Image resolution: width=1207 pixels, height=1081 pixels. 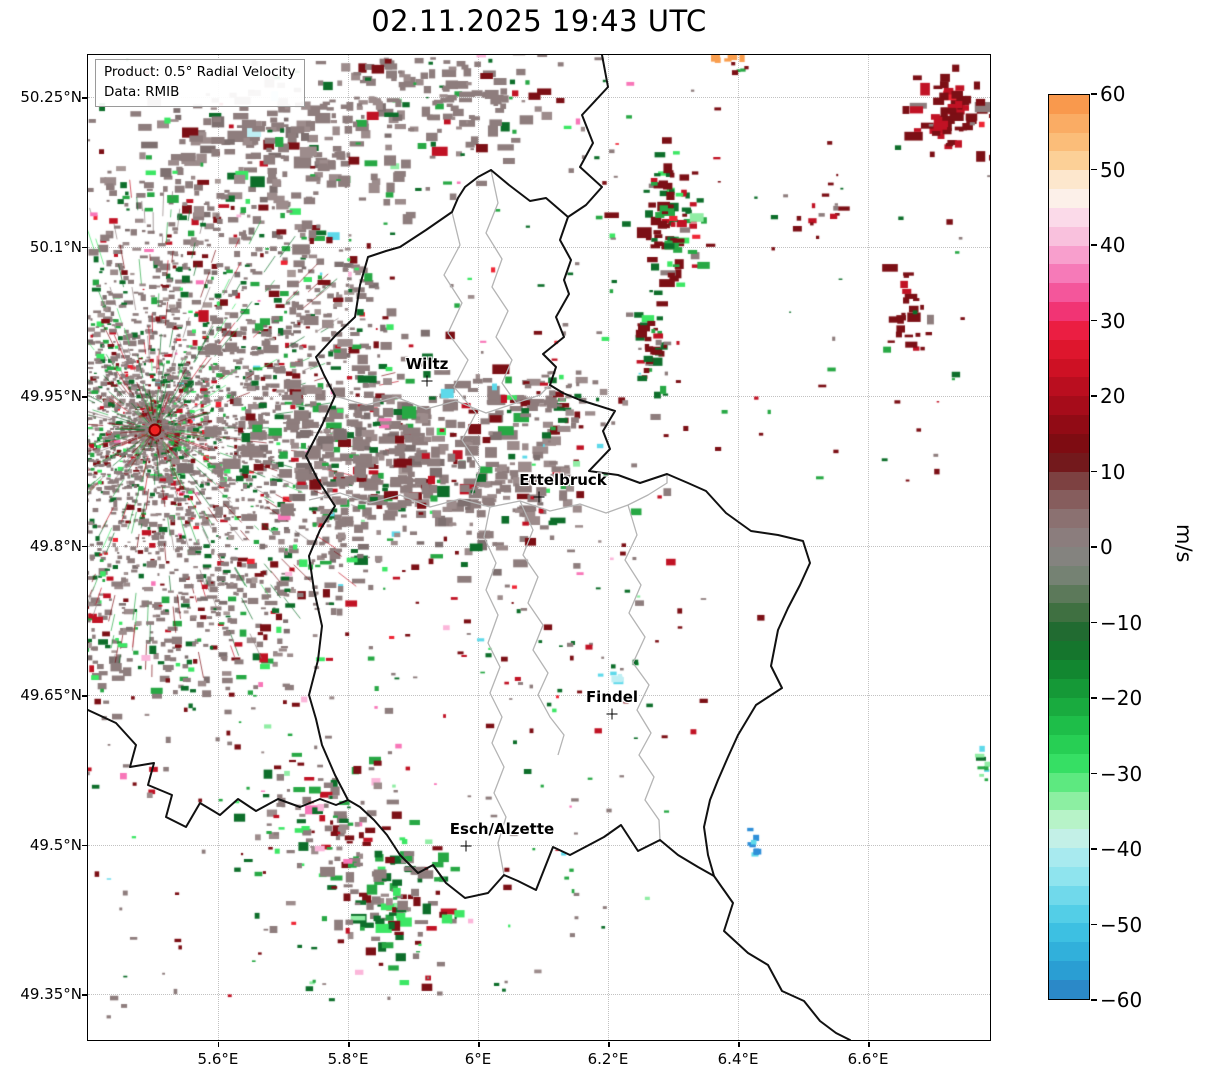 I want to click on colorbar-tick-label: 40, so click(x=1113, y=245).